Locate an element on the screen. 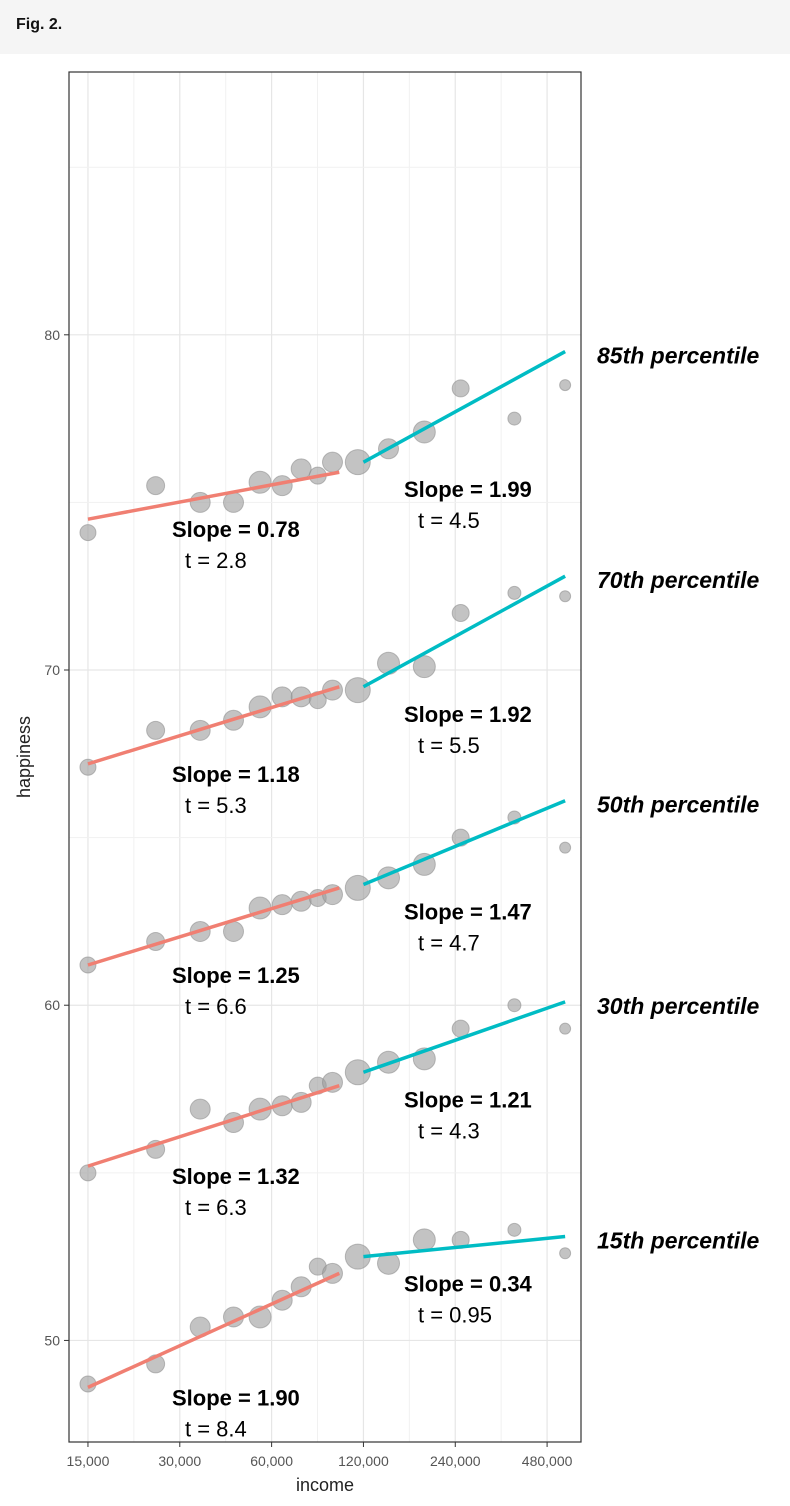 The height and width of the screenshot is (1506, 790). x-tick-label: 60,000 is located at coordinates (271, 1461).